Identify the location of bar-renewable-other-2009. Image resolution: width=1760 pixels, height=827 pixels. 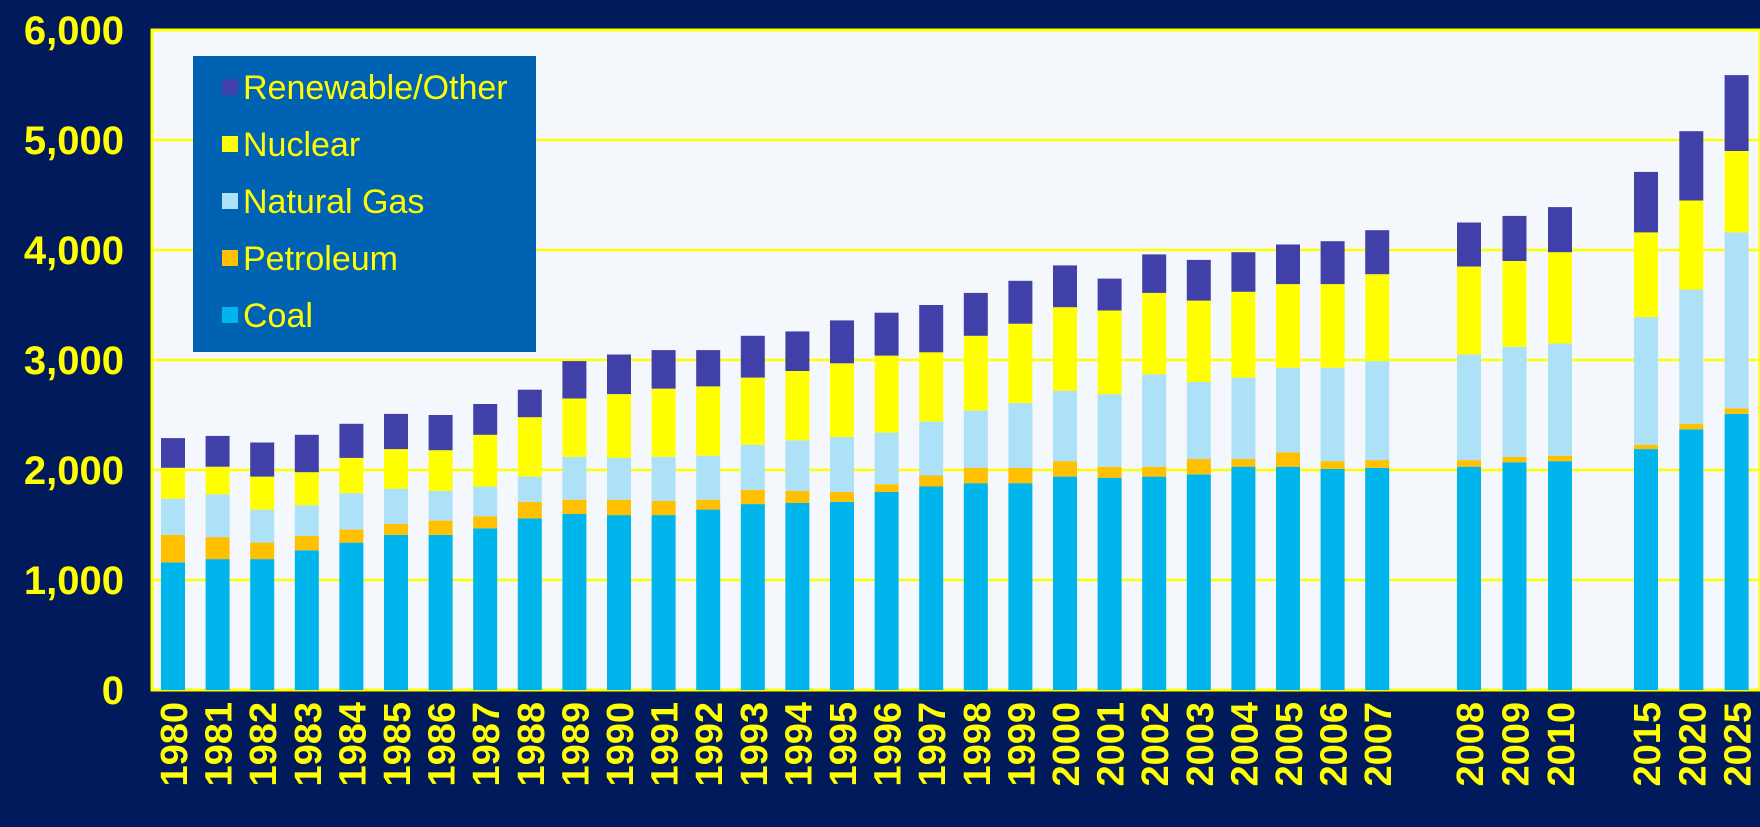
(1514, 238).